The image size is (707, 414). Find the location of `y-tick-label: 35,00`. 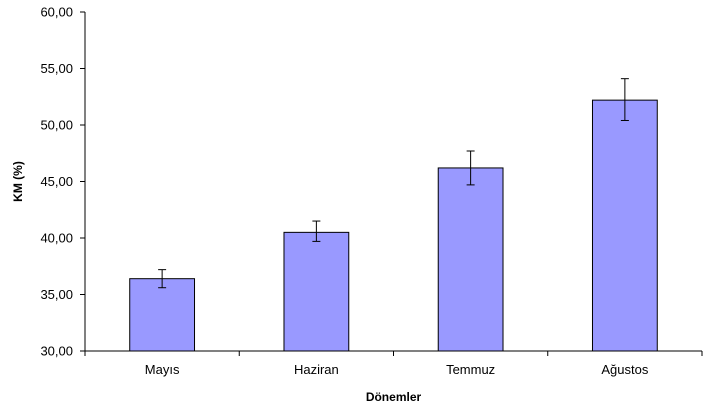

y-tick-label: 35,00 is located at coordinates (56, 294).